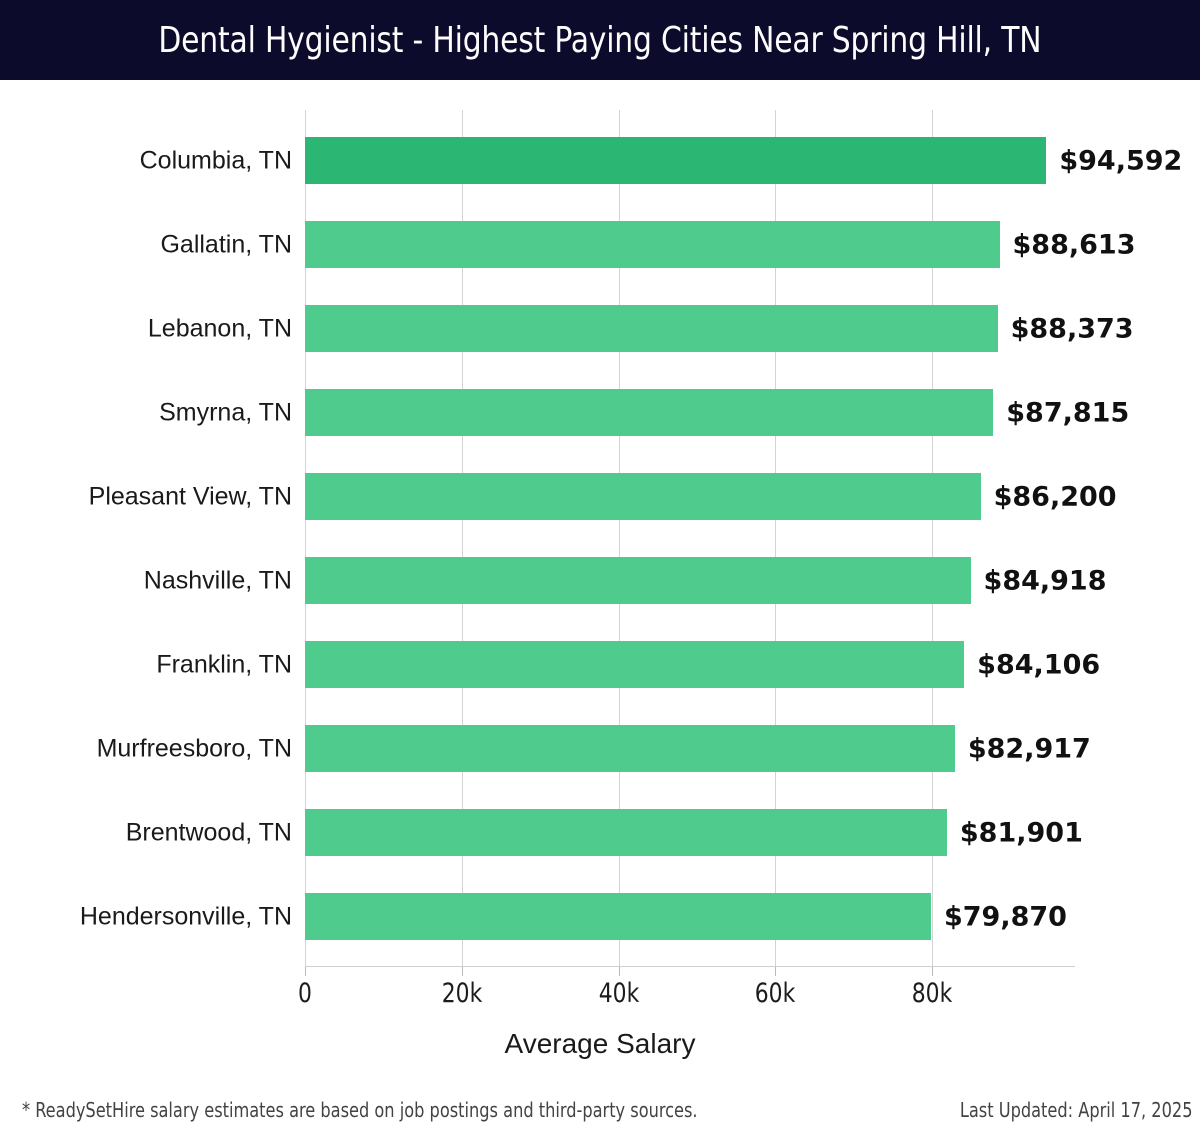 This screenshot has width=1200, height=1140. I want to click on x-axis-line, so click(690, 966).